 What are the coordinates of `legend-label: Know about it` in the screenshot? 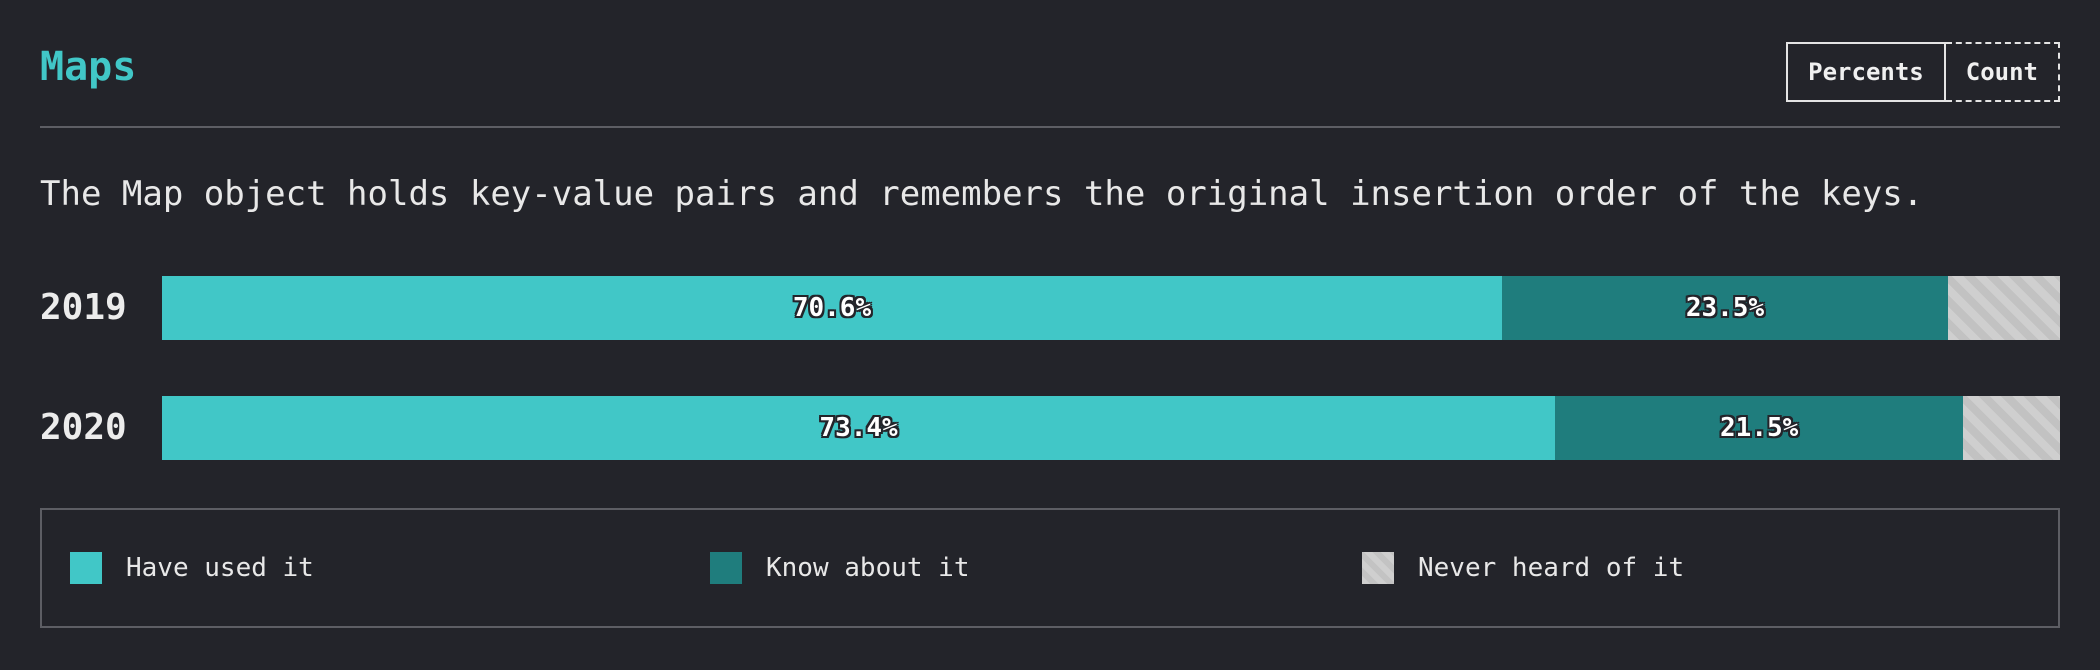 It's located at (868, 568).